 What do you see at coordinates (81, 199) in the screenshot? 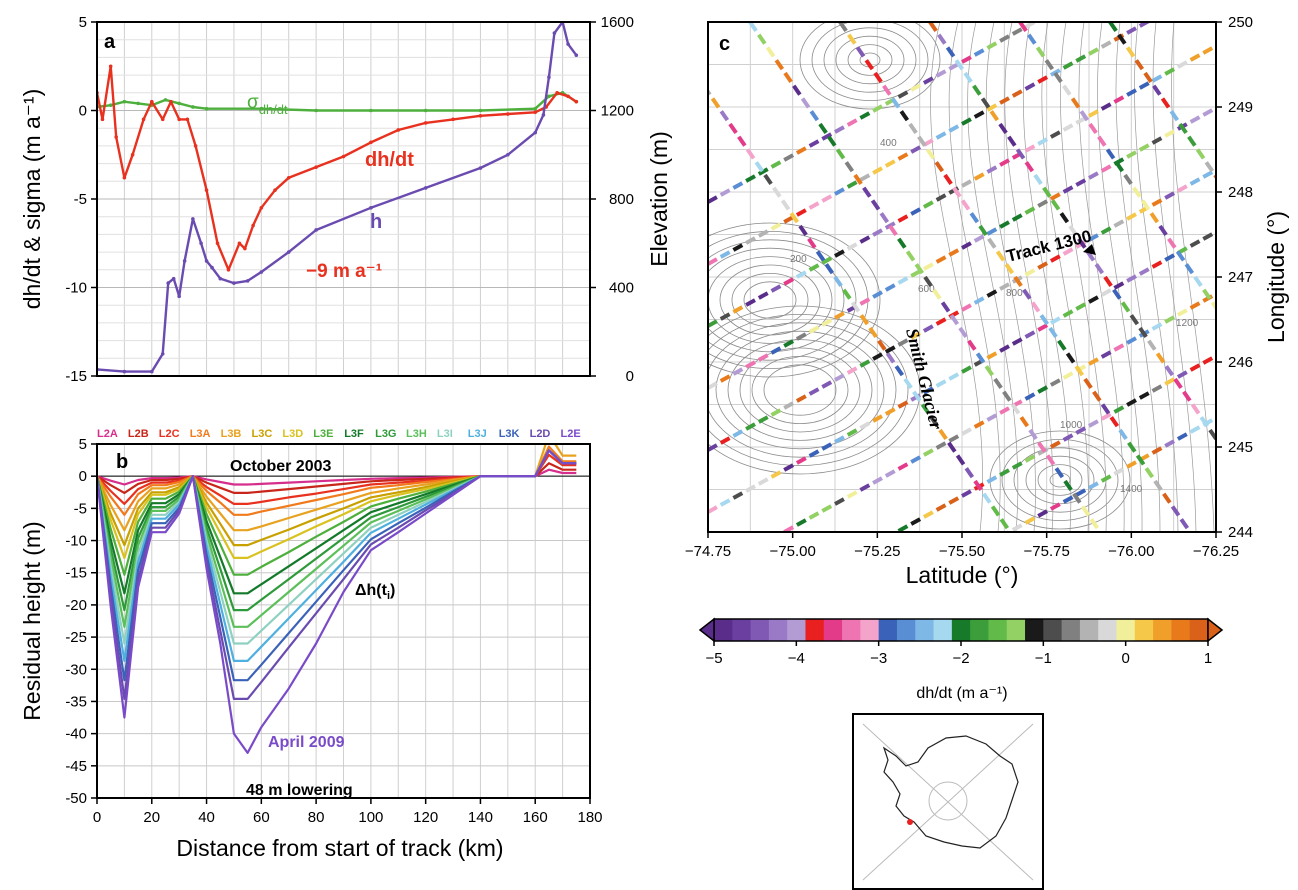
I see `panel-a-left-ticks: 5 0 -5 -10 -15` at bounding box center [81, 199].